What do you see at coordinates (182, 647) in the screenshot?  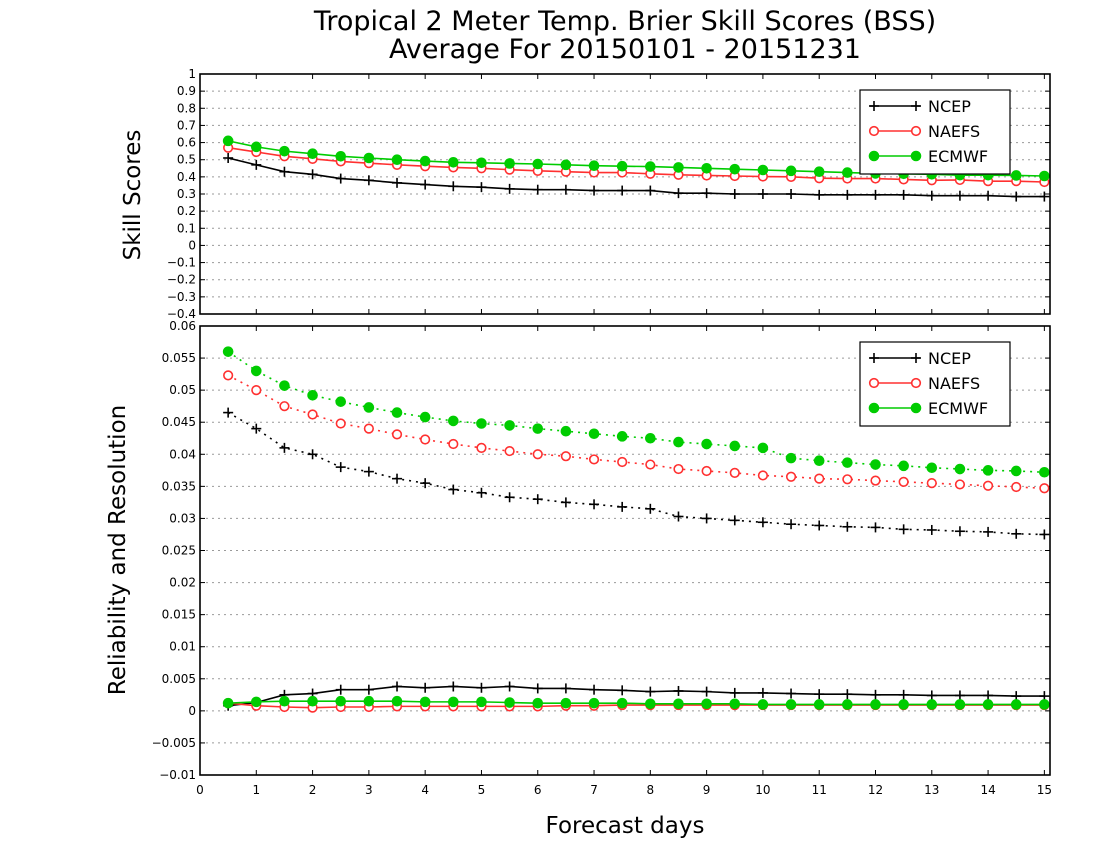 I see `y-tick-label: 0.01` at bounding box center [182, 647].